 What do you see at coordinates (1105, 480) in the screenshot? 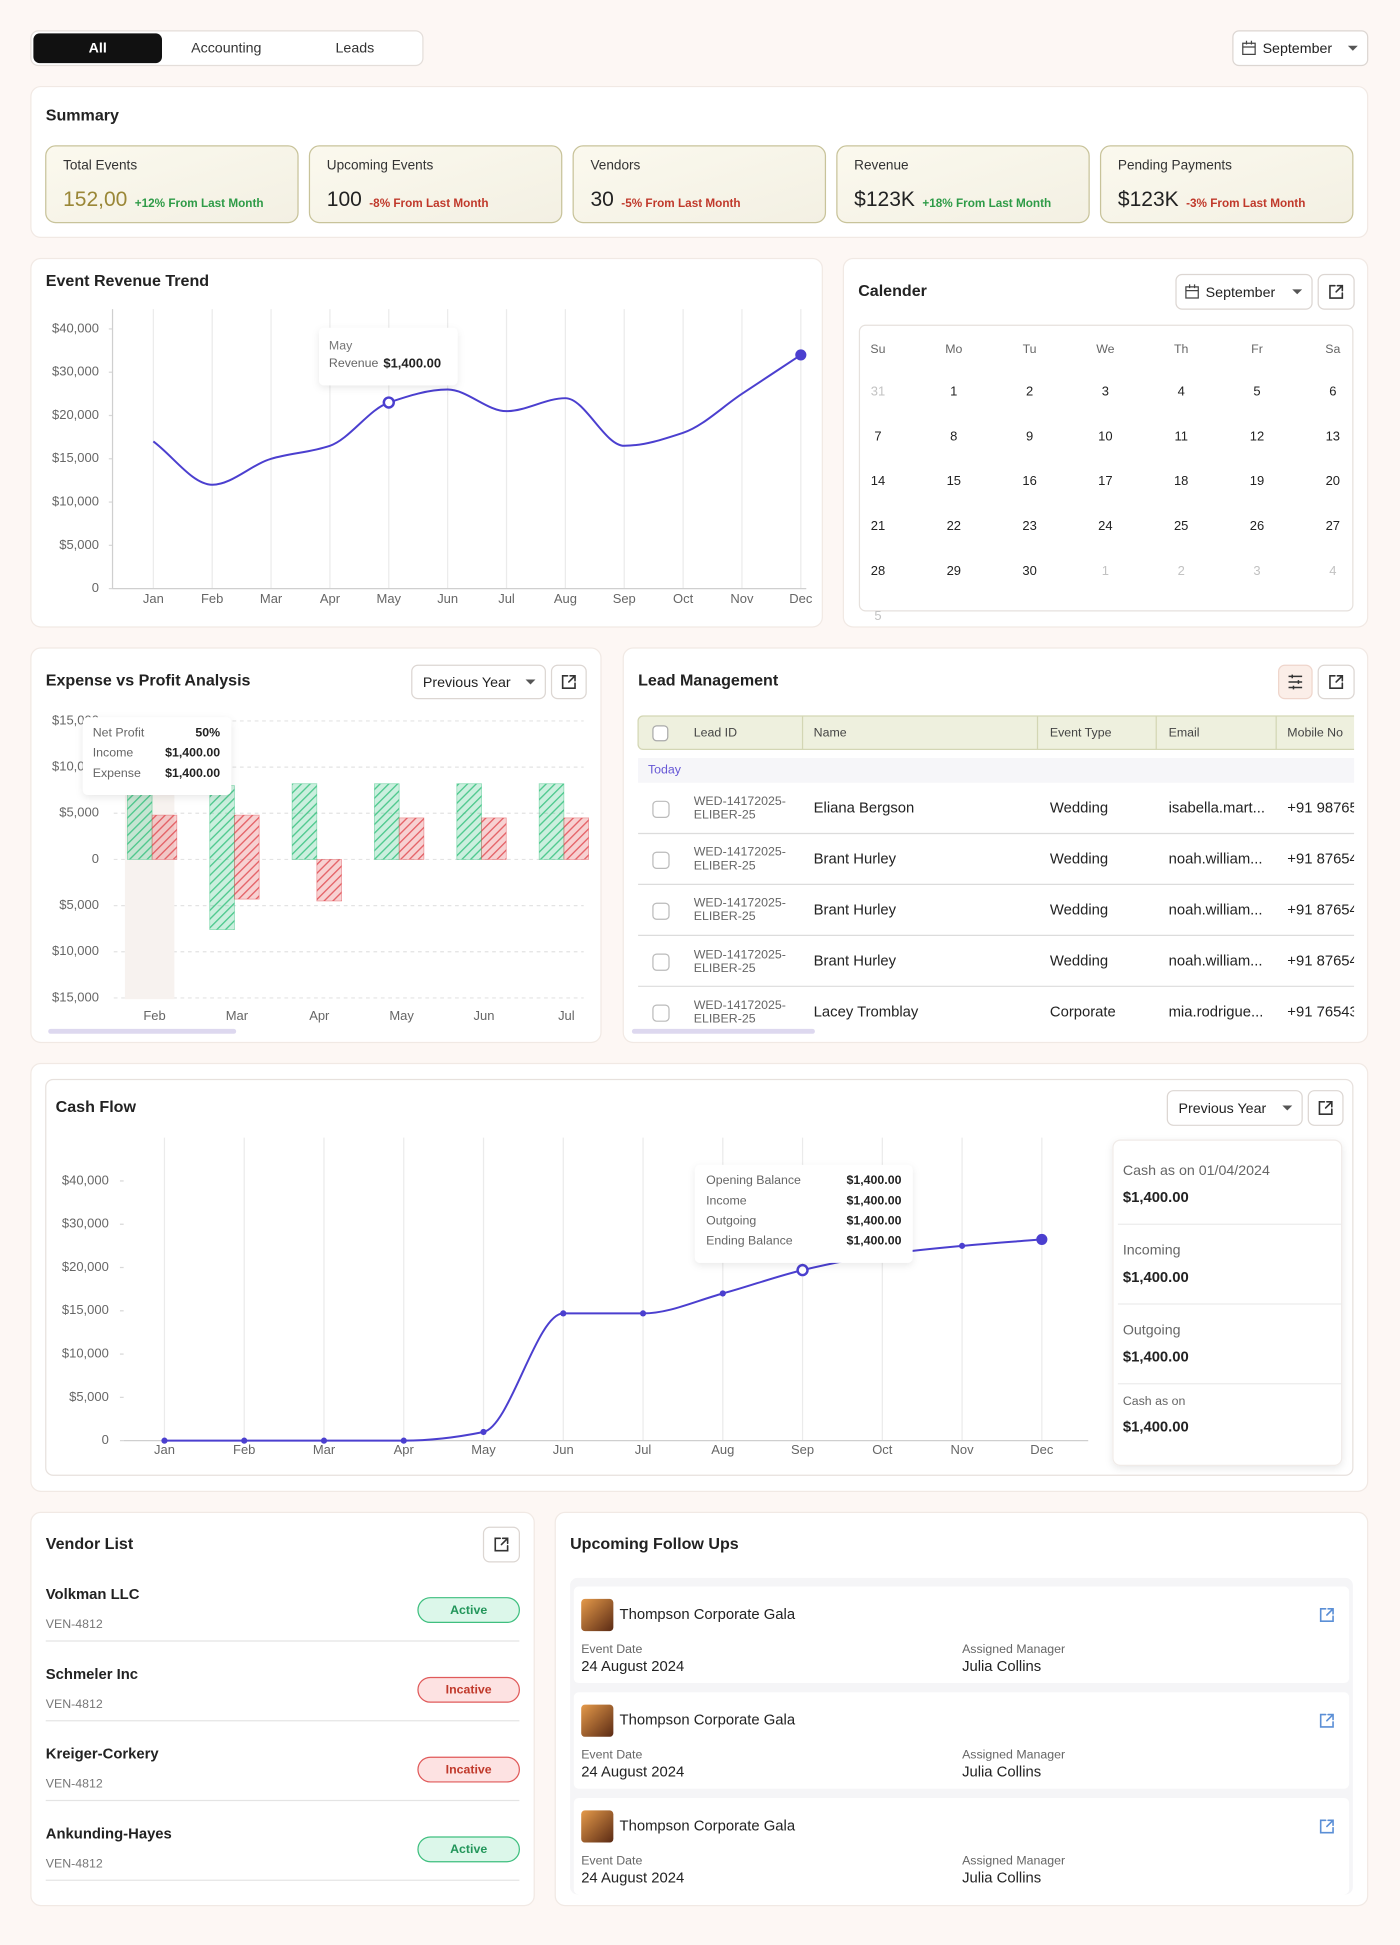
I see `calendar-day: 17` at bounding box center [1105, 480].